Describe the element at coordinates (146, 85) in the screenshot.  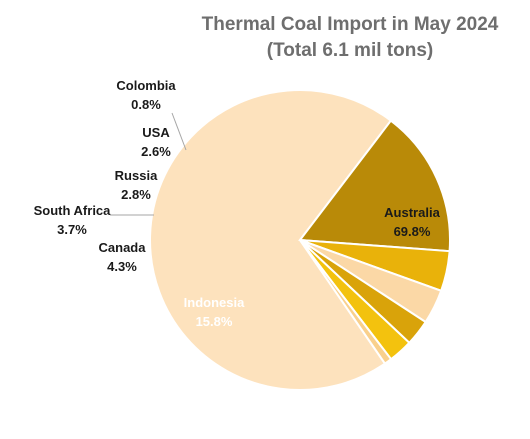
I see `slice-category-label: Colombia` at that location.